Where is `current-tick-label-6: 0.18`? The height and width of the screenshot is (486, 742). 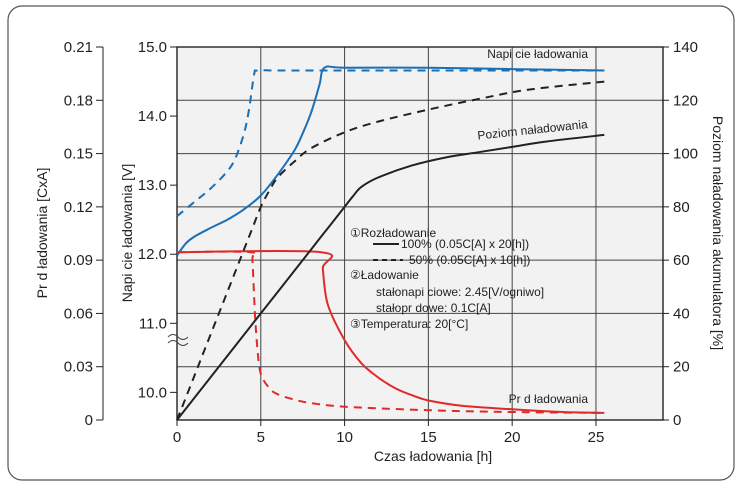
current-tick-label-6: 0.18 is located at coordinates (78, 100).